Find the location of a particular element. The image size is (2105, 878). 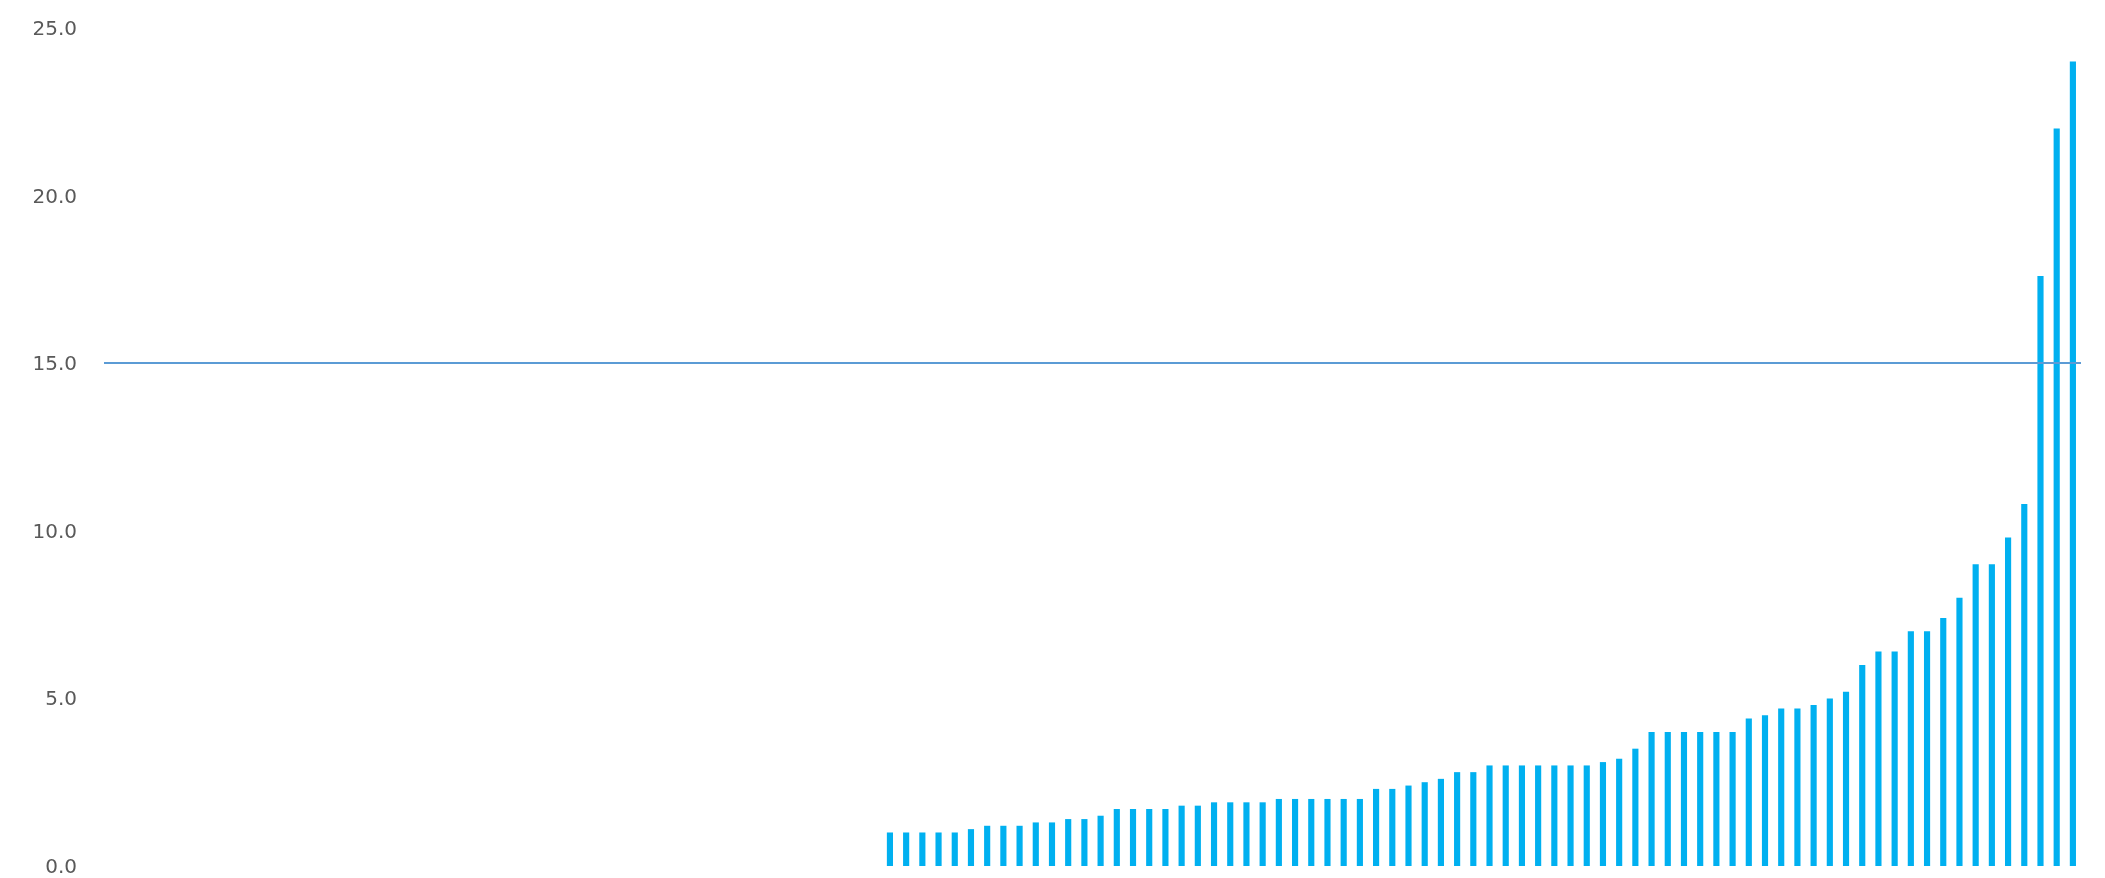

y-tick-label: 0.0 is located at coordinates (61, 866).